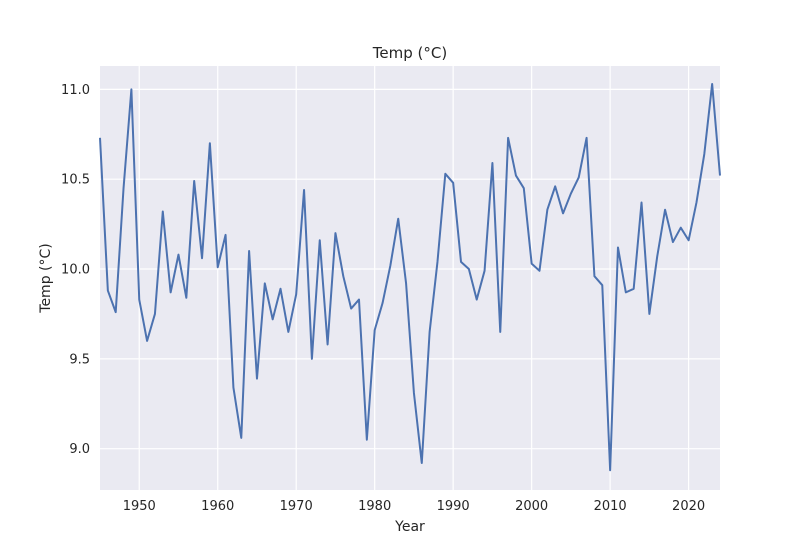  I want to click on y-tick-labels: 9.0 9.5 10.0 10.5 11.0, so click(75, 270).